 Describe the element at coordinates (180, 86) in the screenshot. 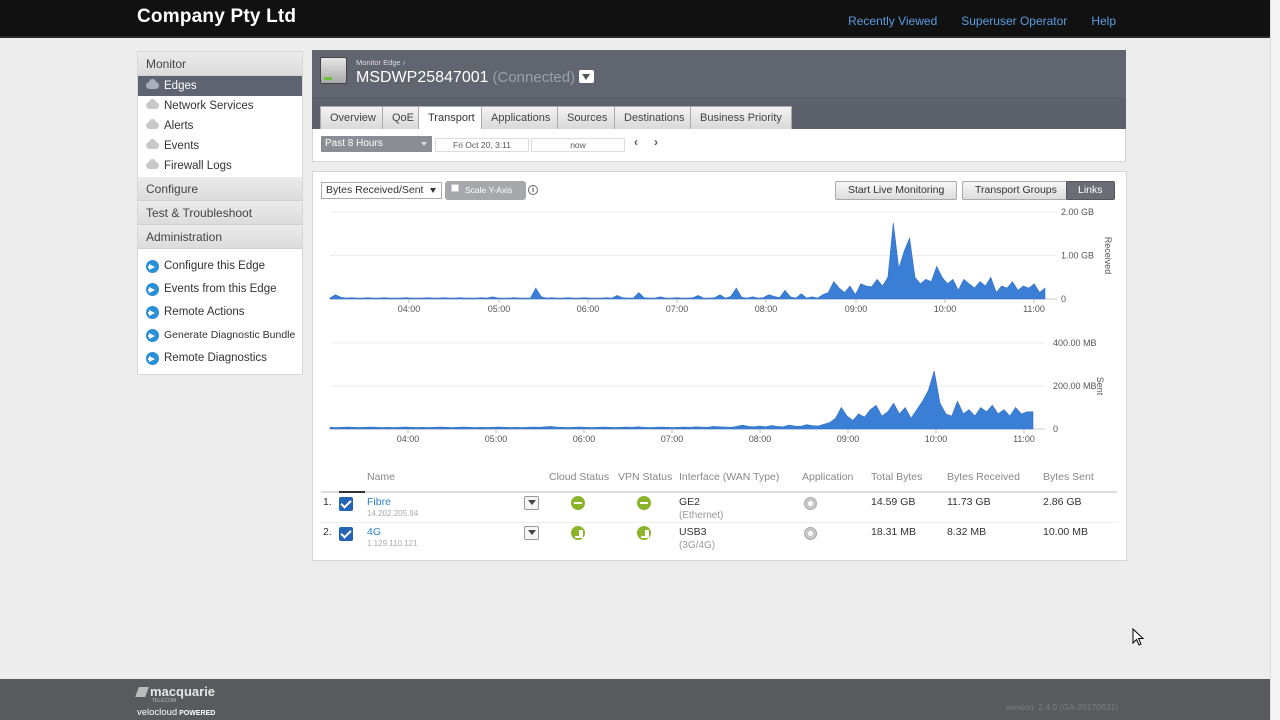

I see `sidebar-item-label: Edges` at that location.